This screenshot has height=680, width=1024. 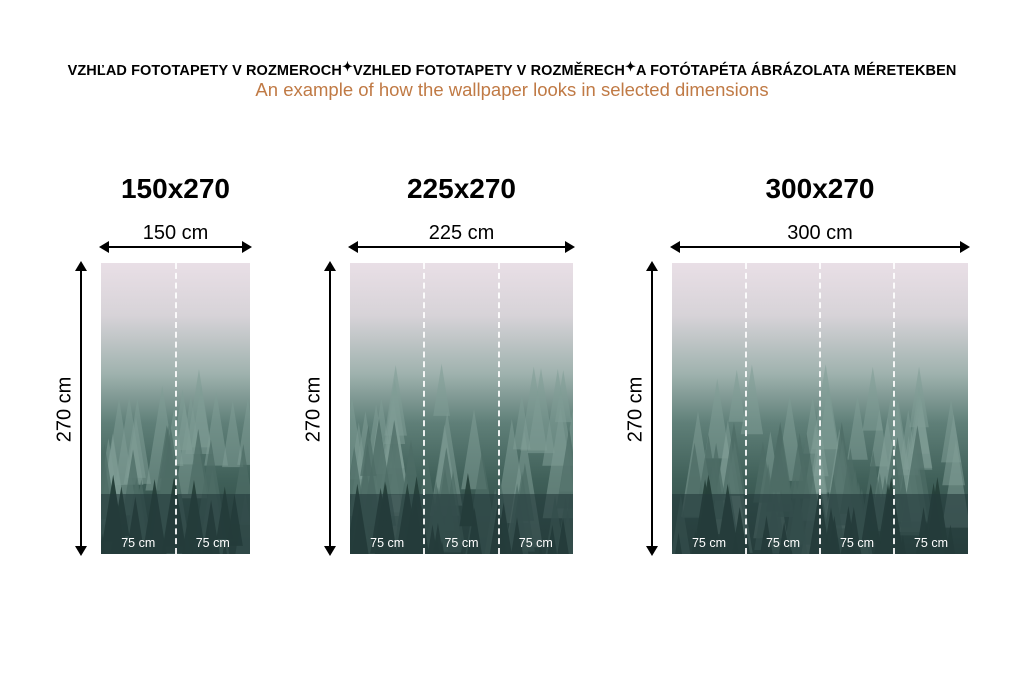 I want to click on title-hu: A FOTÓTAPÉTA ÁBRÁZOLATA MÉRETEKBEN, so click(x=796, y=71).